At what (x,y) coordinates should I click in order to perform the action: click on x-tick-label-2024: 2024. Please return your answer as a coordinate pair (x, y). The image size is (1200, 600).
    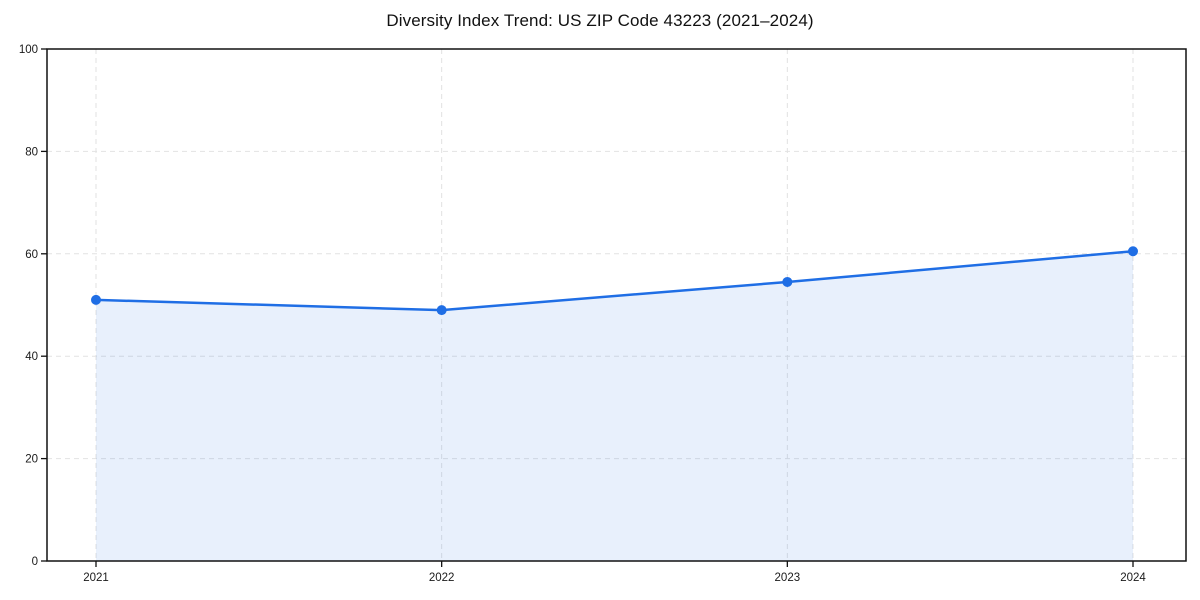
    Looking at the image, I should click on (1133, 578).